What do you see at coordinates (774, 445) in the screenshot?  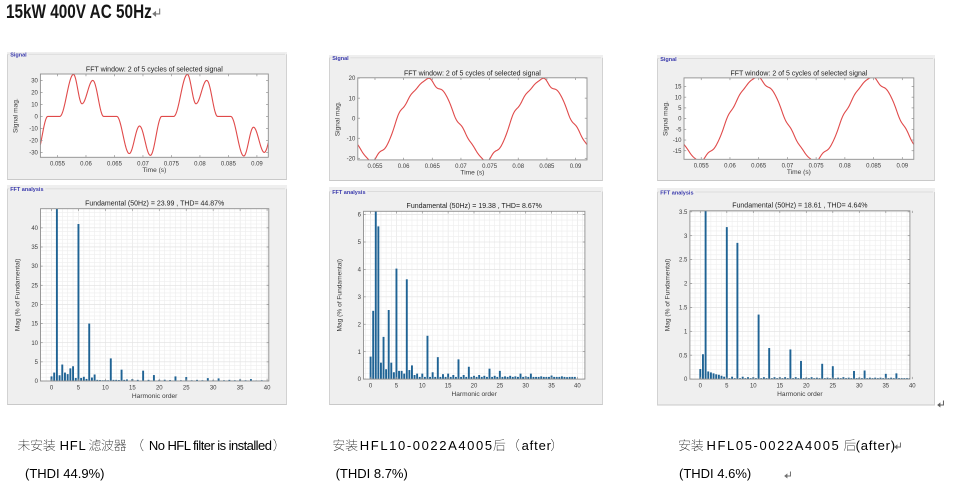 I see `svg-text: HFL05-0022A4005` at bounding box center [774, 445].